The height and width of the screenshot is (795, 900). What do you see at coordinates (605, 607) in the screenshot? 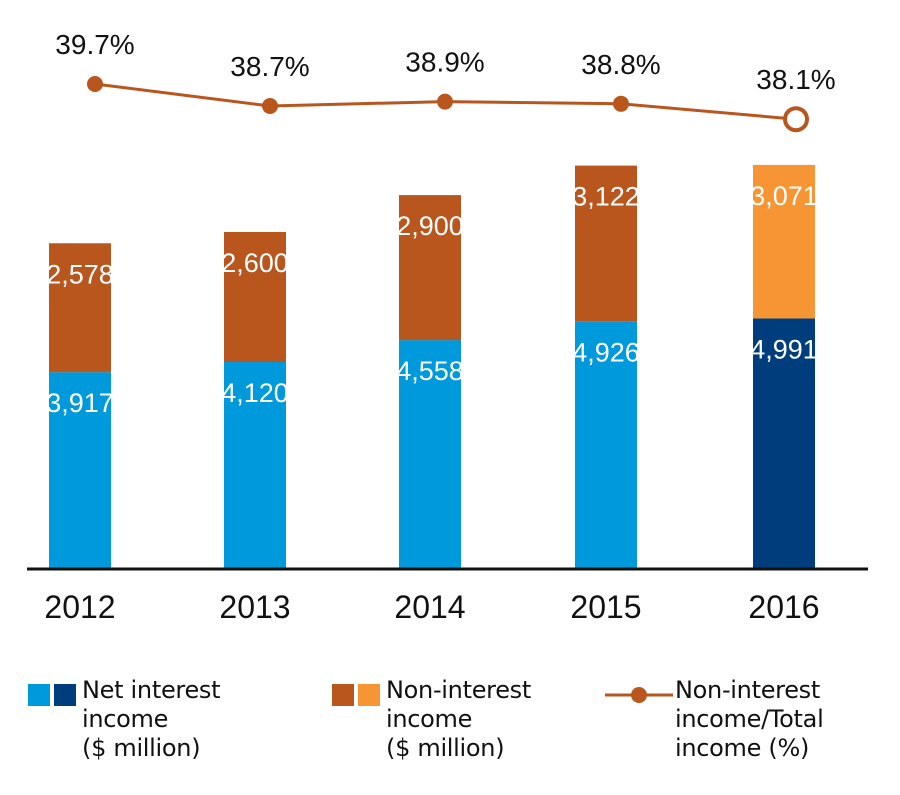
I see `x-tick-2015: 2015` at bounding box center [605, 607].